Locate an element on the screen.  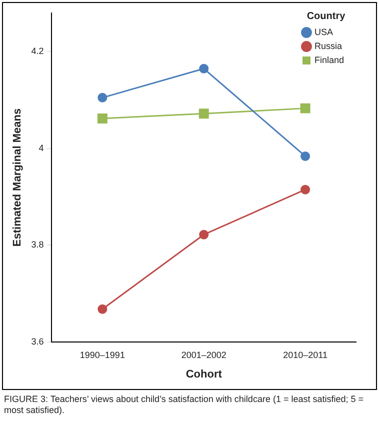
y-tick-label: 3.8 is located at coordinates (37, 245).